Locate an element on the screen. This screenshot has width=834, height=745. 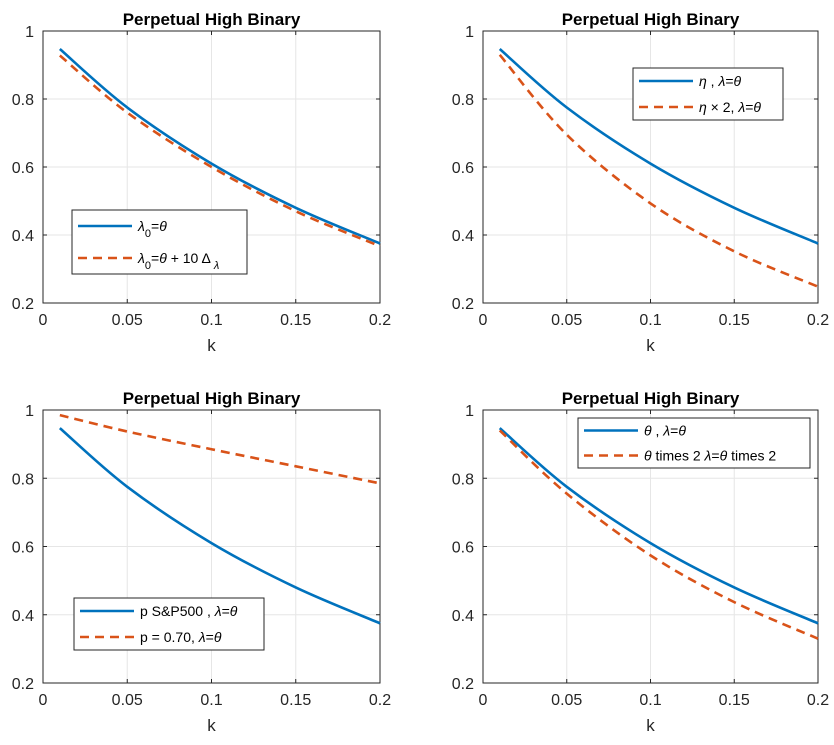
legend: η , λ=θη × 2, λ=θ is located at coordinates (708, 94).